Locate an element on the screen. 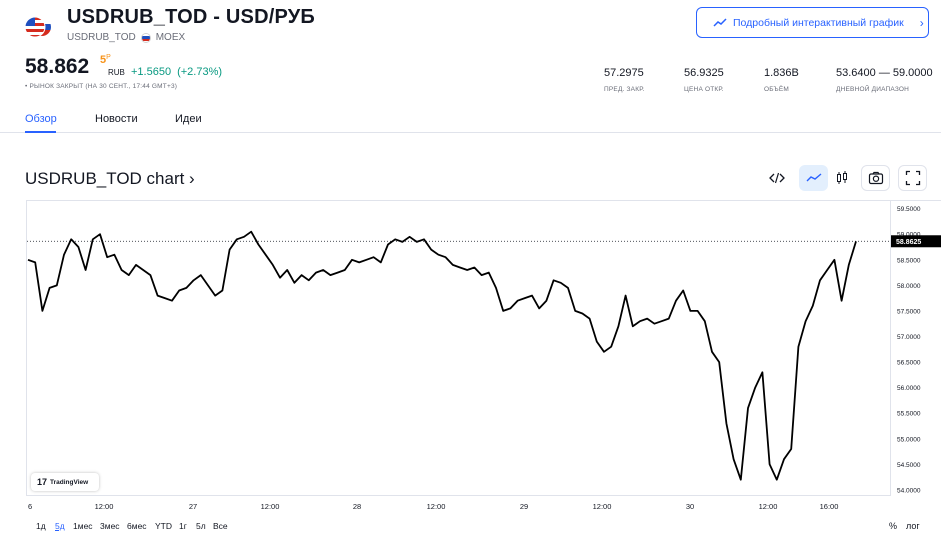 The height and width of the screenshot is (543, 941). stat-value: 57.2975 is located at coordinates (624, 73).